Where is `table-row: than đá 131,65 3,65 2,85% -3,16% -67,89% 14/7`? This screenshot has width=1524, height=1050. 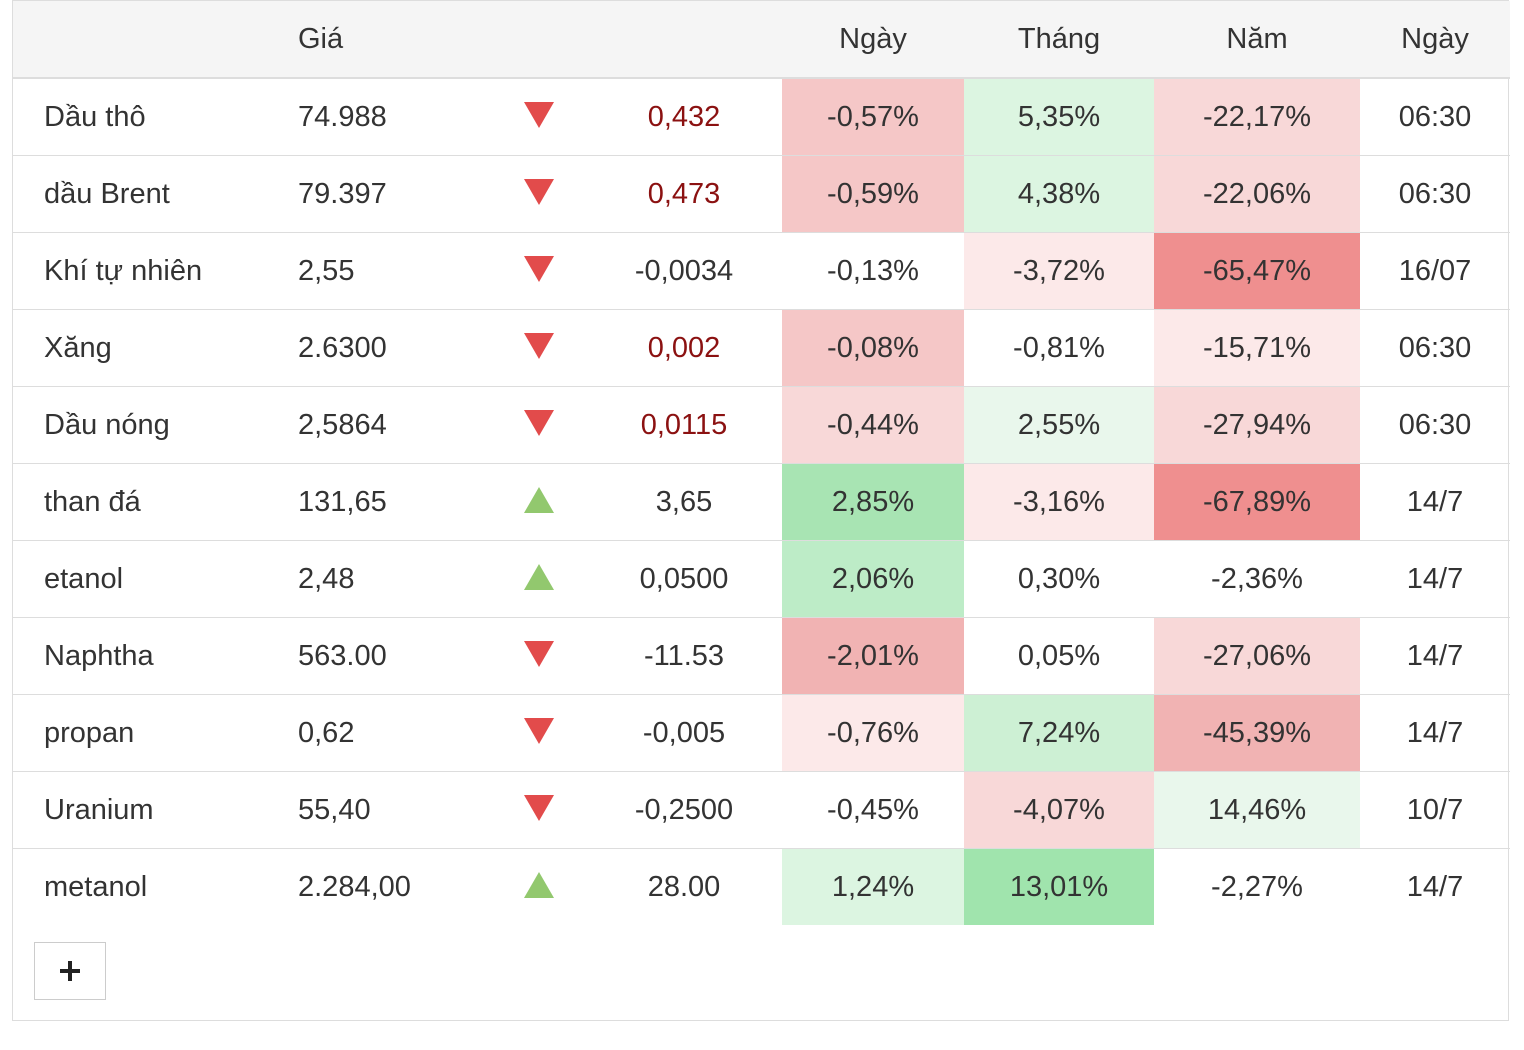 table-row: than đá 131,65 3,65 2,85% -3,16% -67,89% 14/7 is located at coordinates (761, 502).